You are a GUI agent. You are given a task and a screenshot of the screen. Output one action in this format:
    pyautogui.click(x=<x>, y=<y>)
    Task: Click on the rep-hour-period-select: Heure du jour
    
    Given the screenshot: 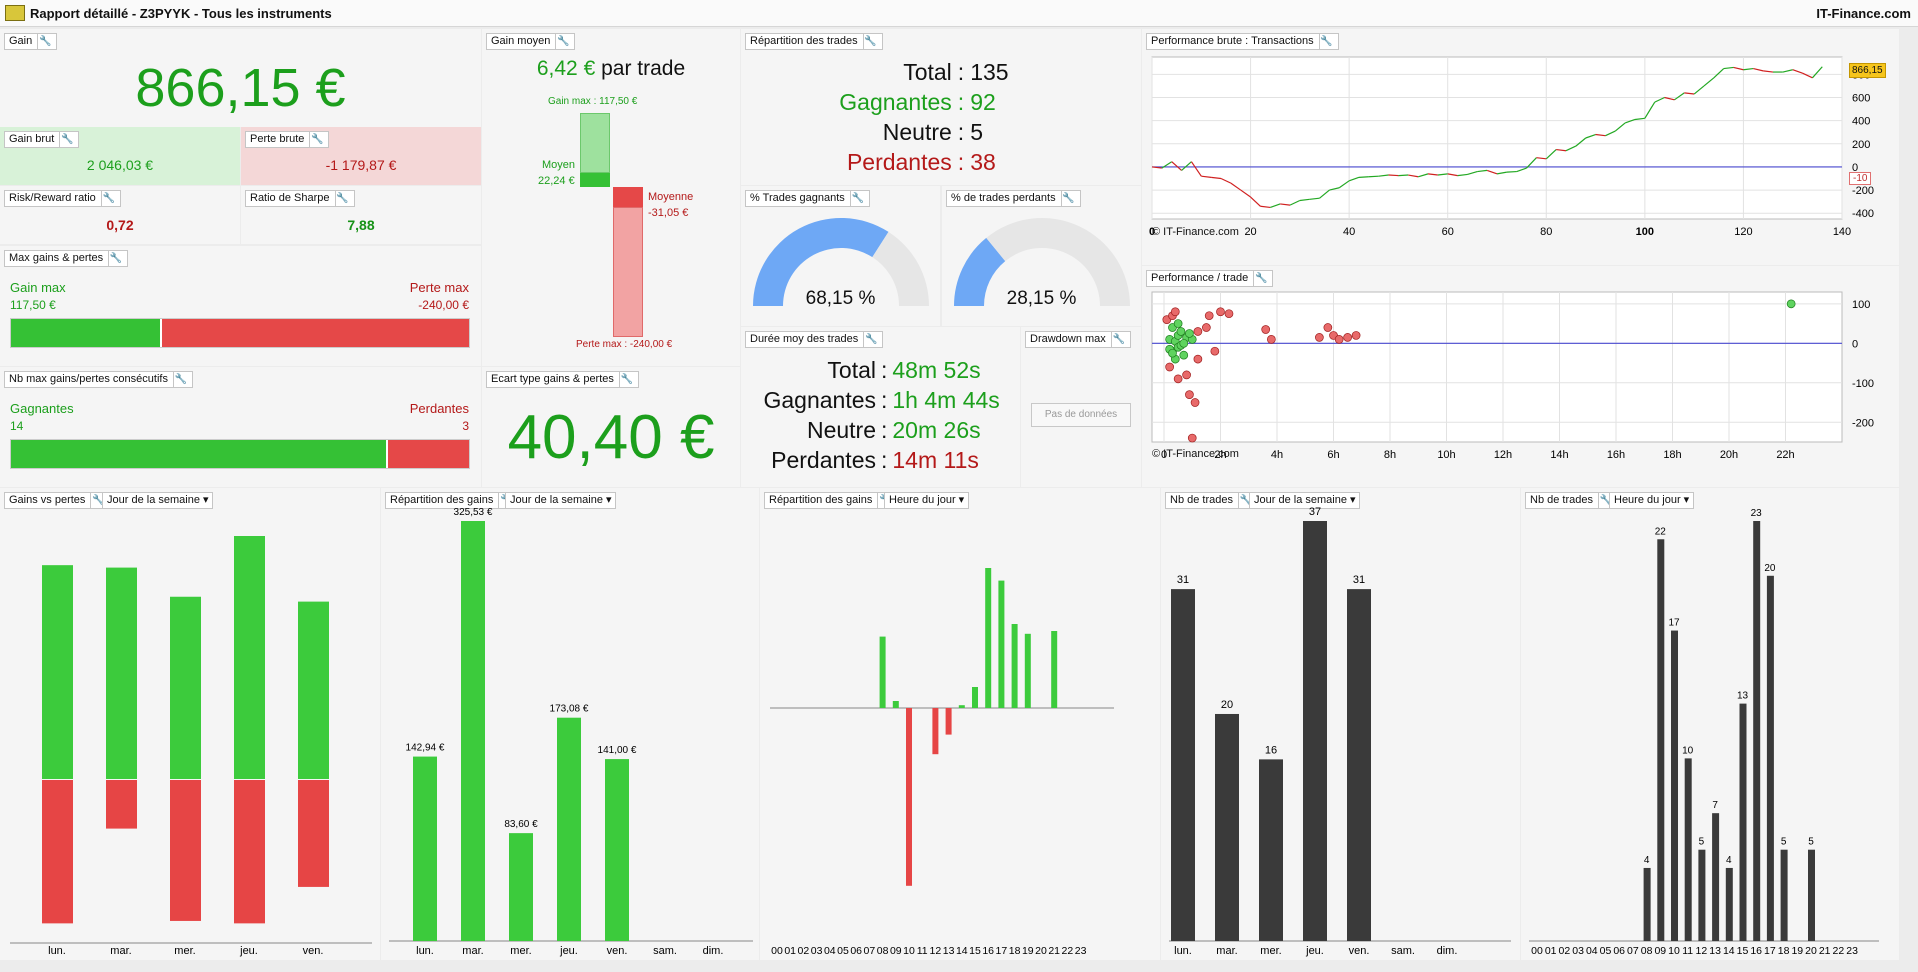 What is the action you would take?
    pyautogui.click(x=927, y=500)
    